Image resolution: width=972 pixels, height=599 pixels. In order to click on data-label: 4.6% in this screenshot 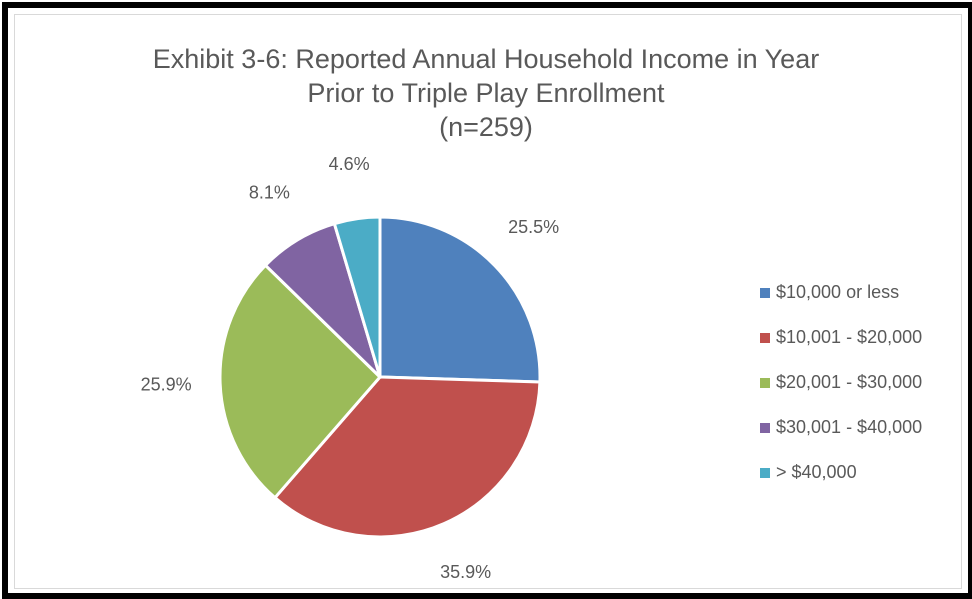, I will do `click(349, 164)`.